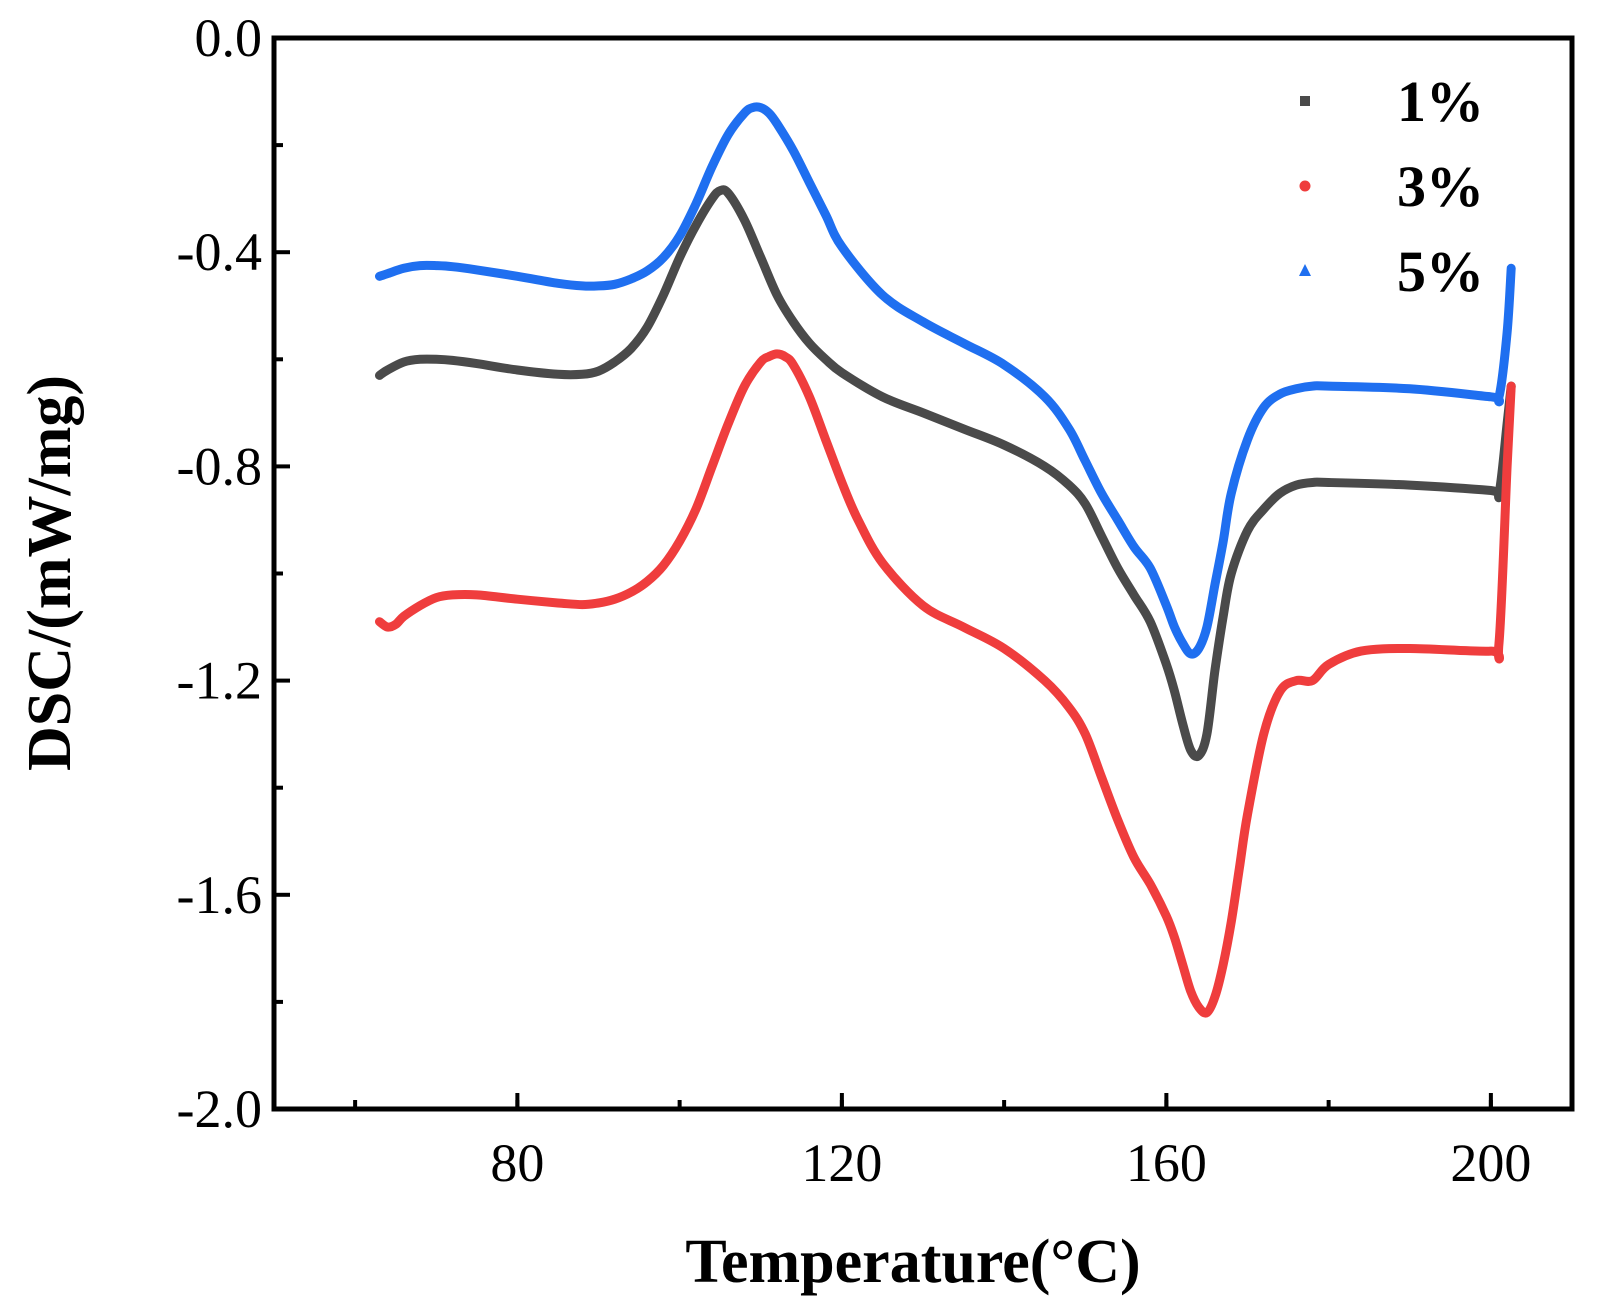 The height and width of the screenshot is (1299, 1618). I want to click on legend-label: 5%, so click(1440, 271).